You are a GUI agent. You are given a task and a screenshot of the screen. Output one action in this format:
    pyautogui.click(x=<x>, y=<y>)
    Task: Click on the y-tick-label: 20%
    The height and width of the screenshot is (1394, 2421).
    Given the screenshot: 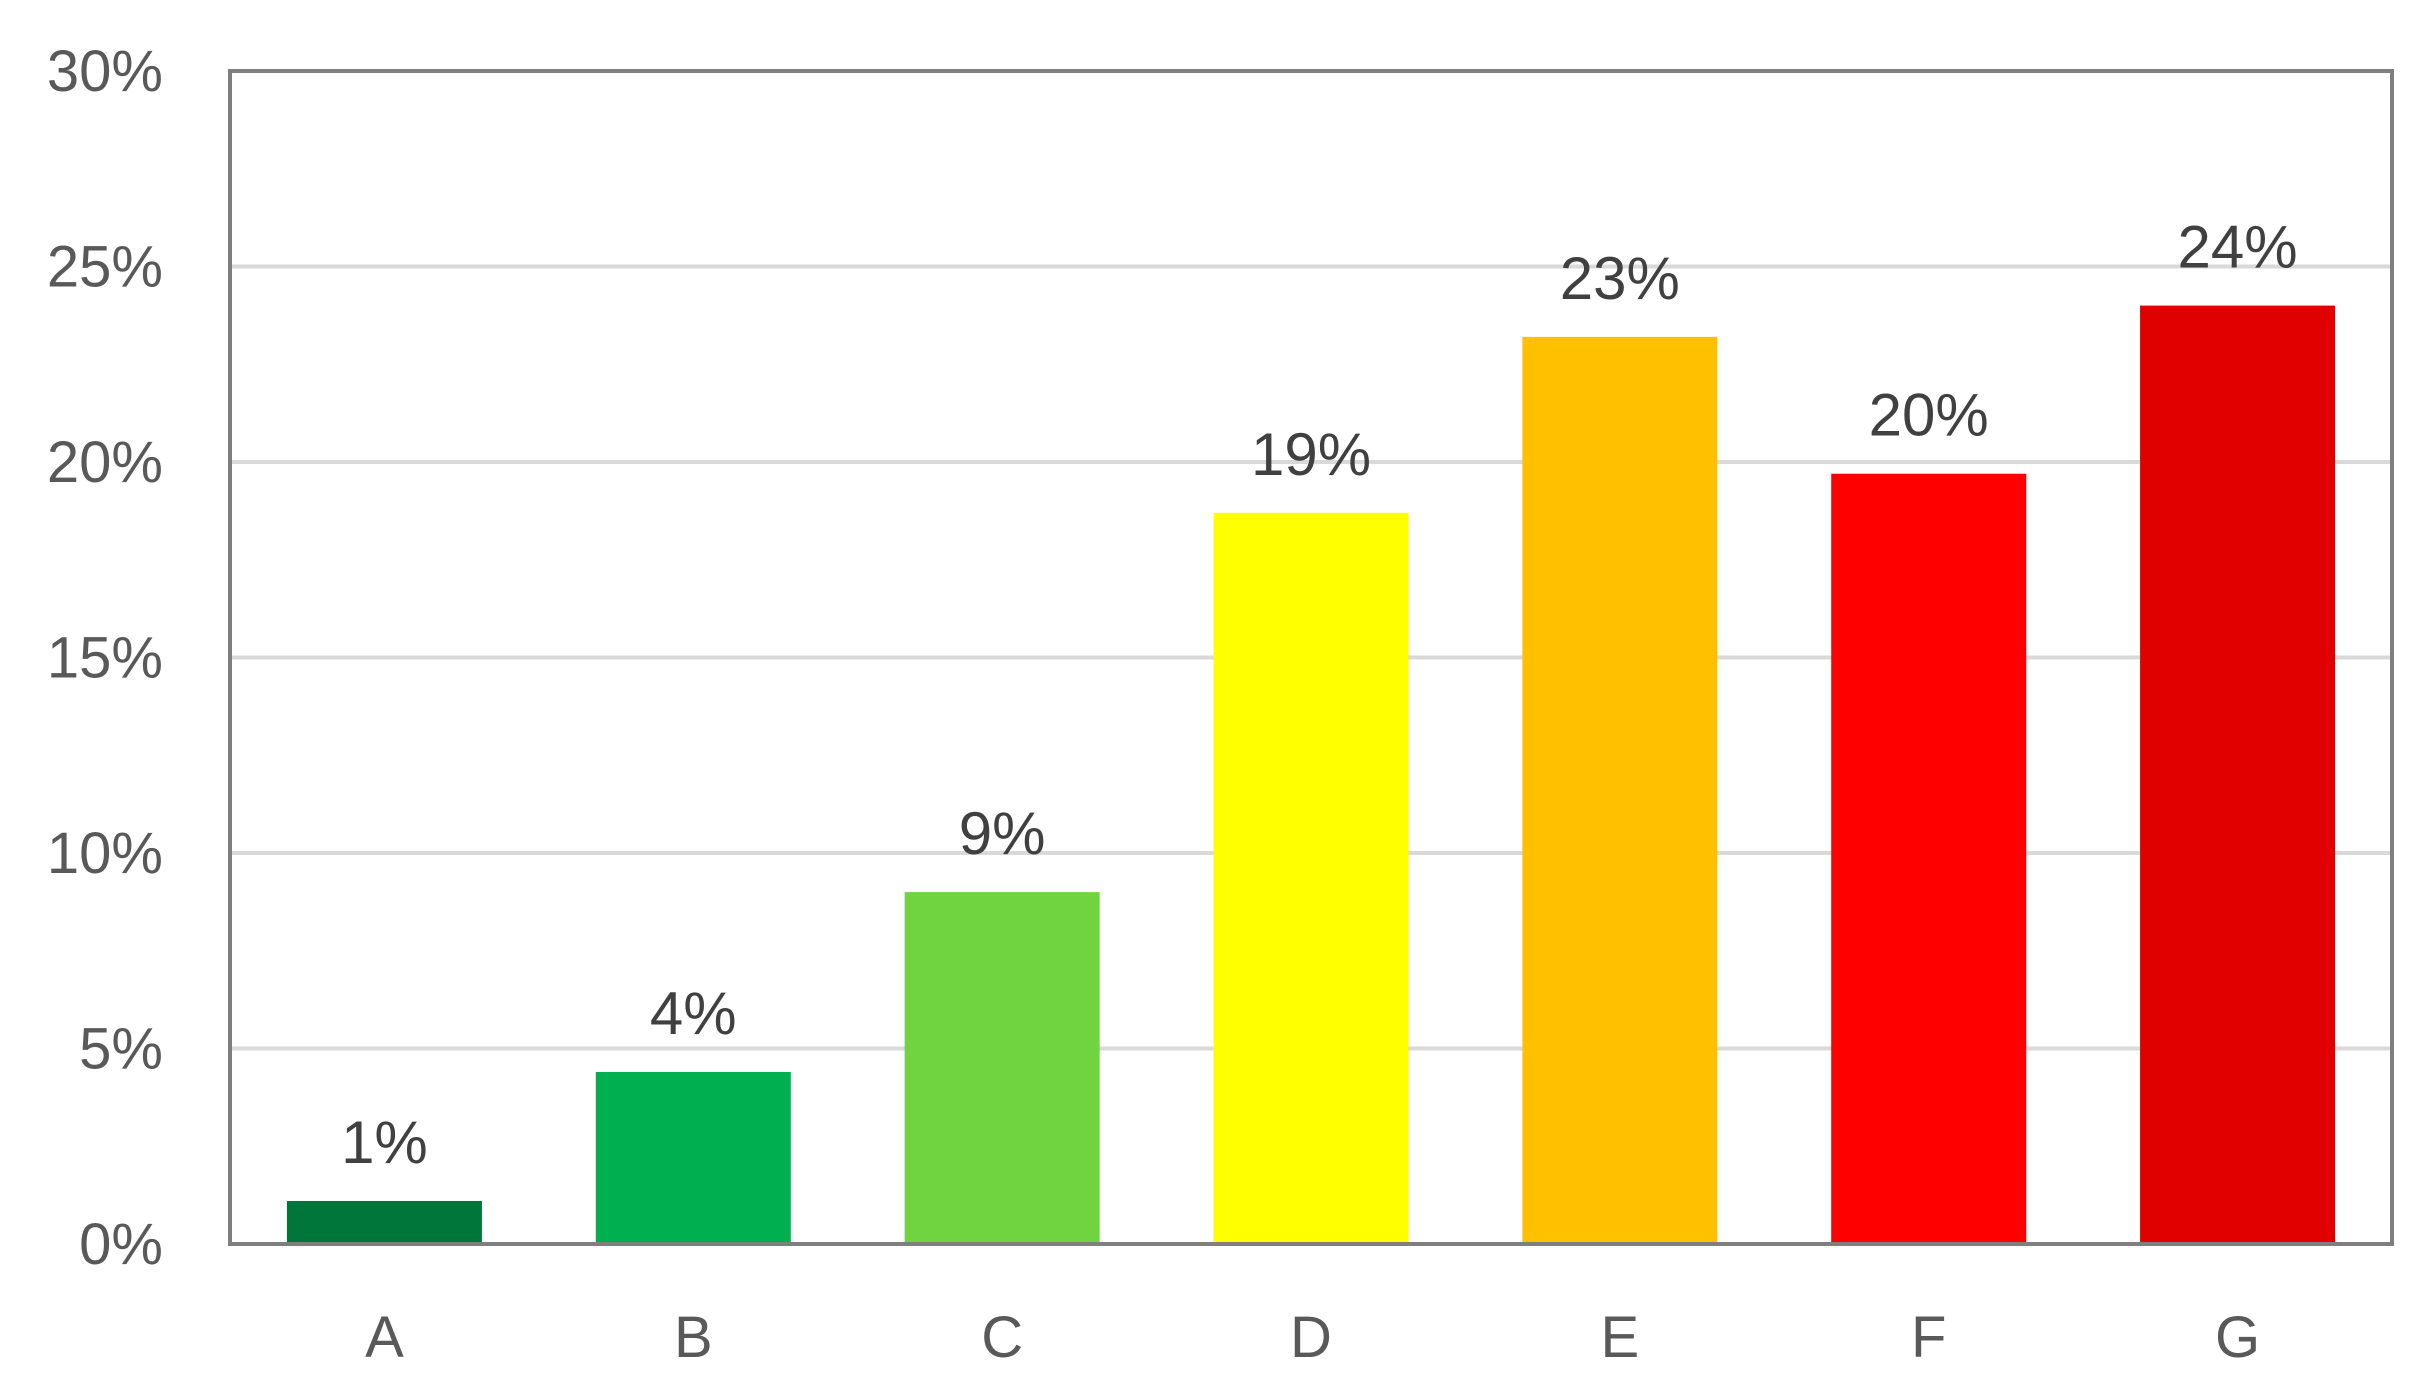 What is the action you would take?
    pyautogui.click(x=105, y=462)
    